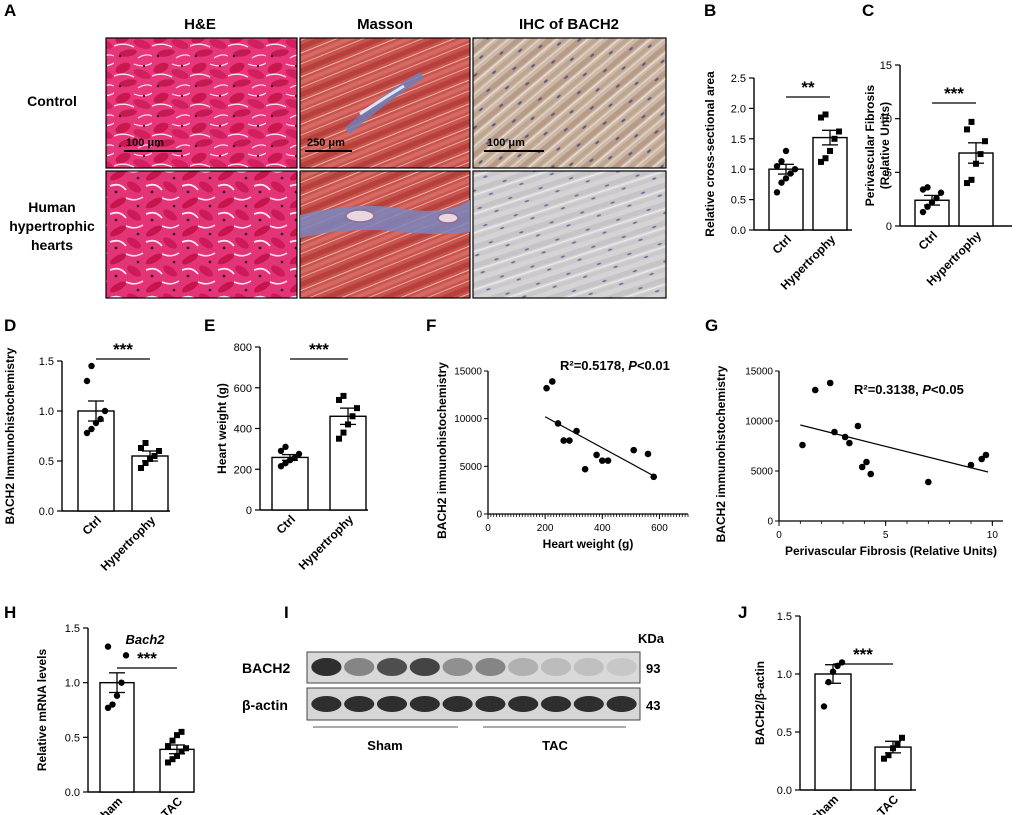  What do you see at coordinates (468, 372) in the screenshot?
I see `y-tick-label: 15000` at bounding box center [468, 372].